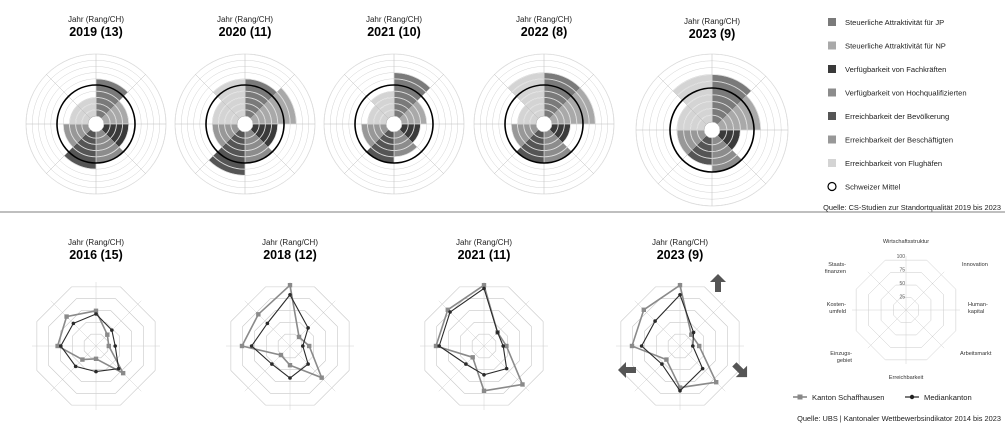  What do you see at coordinates (976, 354) in the screenshot?
I see `key-axis-label: Arbeitsmarkt` at bounding box center [976, 354].